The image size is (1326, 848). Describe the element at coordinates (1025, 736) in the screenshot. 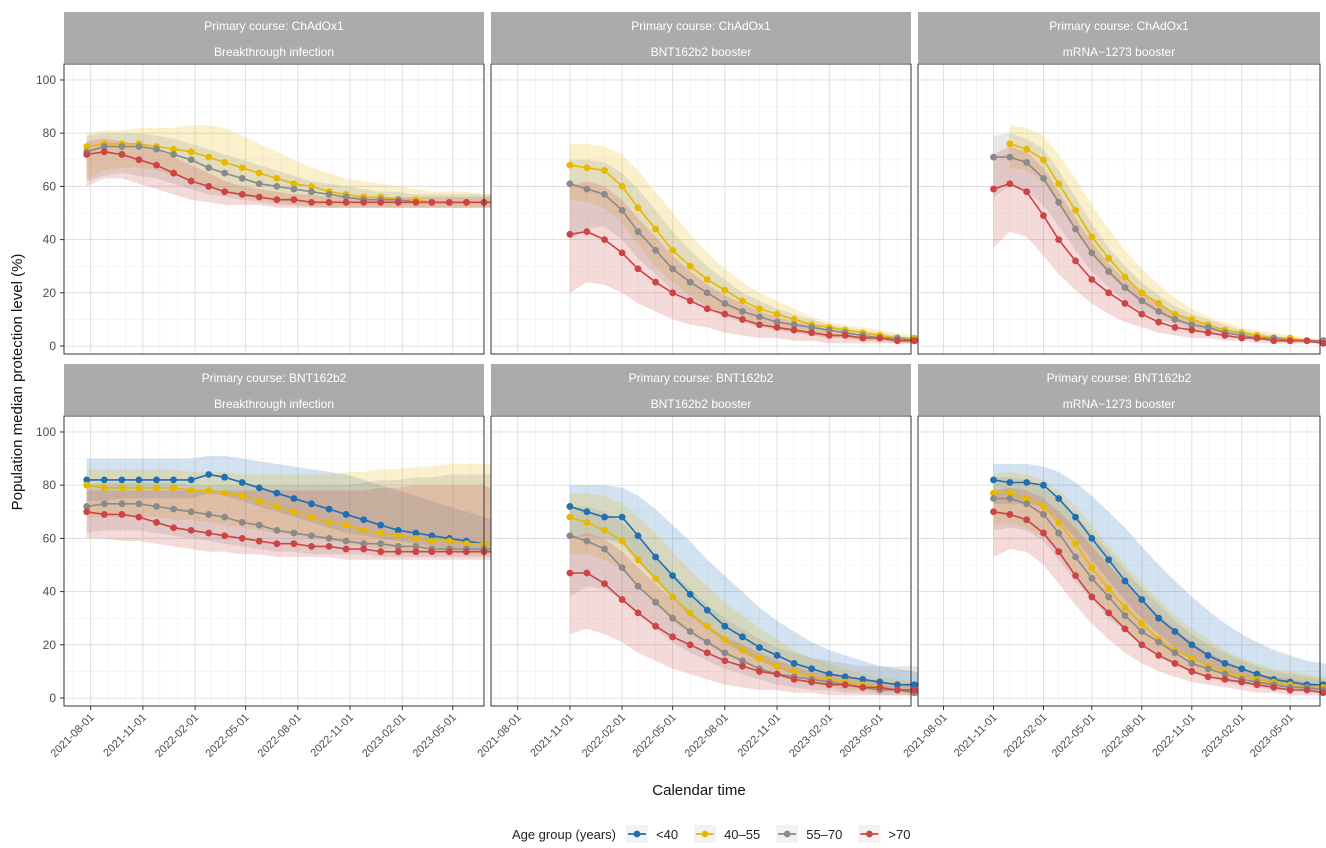

I see `x-tick-label: 2022-02-01` at that location.